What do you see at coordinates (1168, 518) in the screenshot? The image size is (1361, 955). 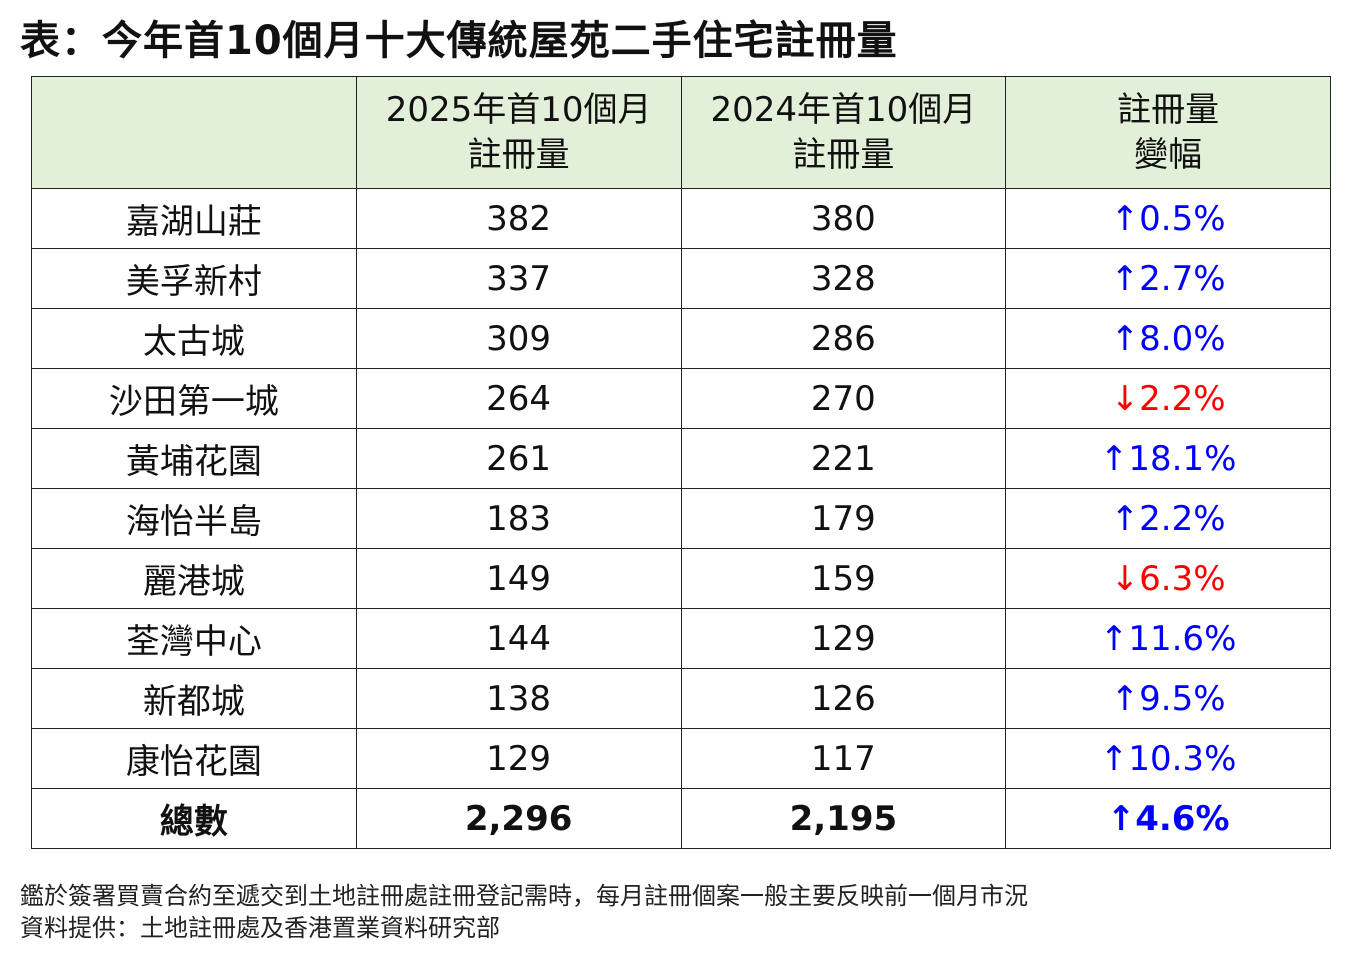 I see `change-cell: ↑2.2%` at bounding box center [1168, 518].